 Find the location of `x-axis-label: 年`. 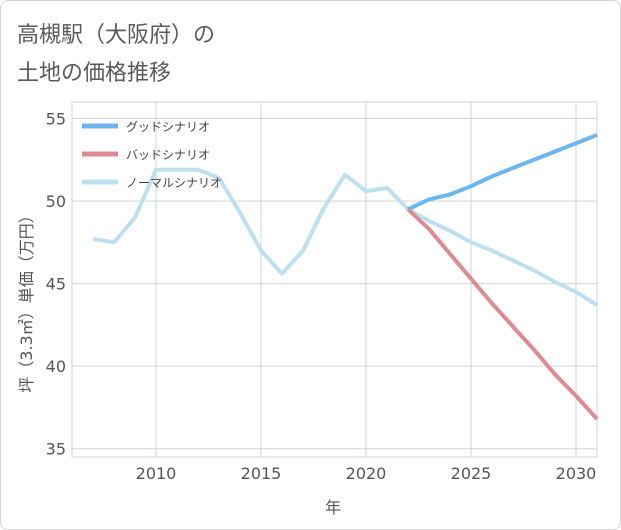

x-axis-label: 年 is located at coordinates (333, 507).